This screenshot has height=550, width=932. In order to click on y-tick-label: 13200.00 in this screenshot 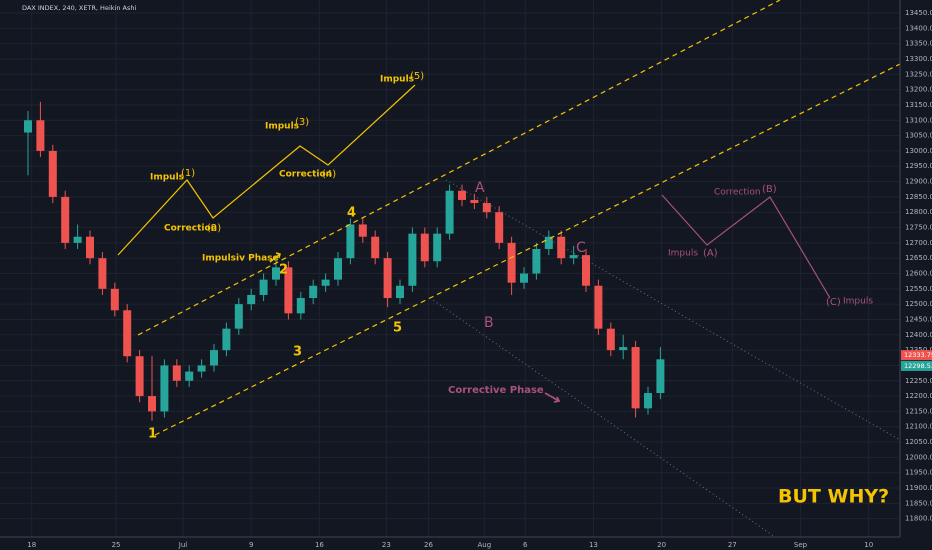, I will do `click(918, 90)`.